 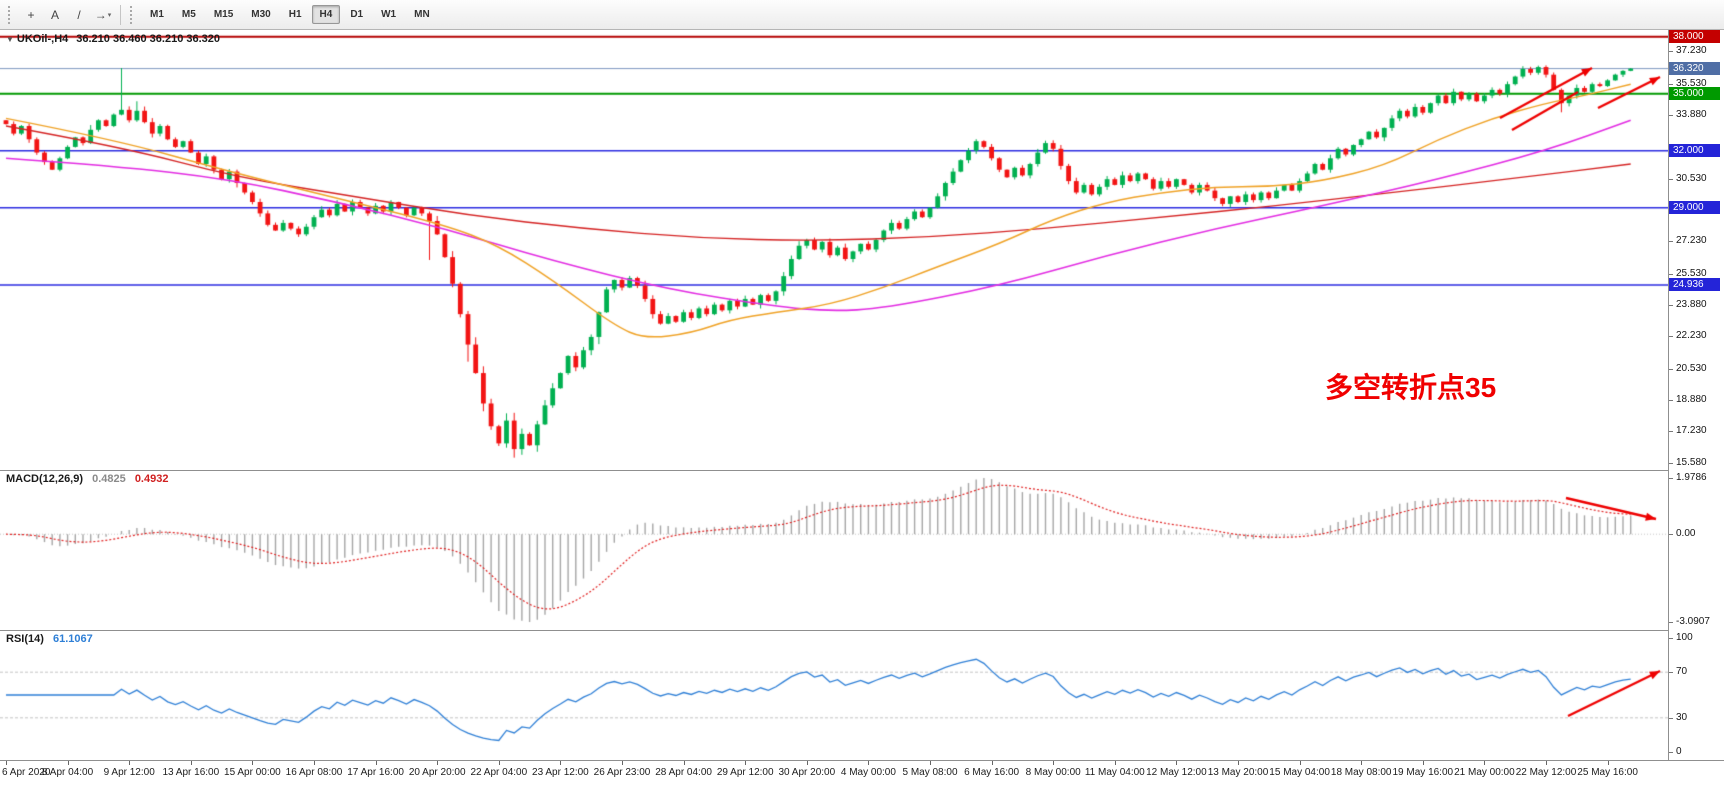 I want to click on timeframes-toolbar: M1 M5 M15 M30 H1 H4 D1 W1 MN, so click(x=290, y=14).